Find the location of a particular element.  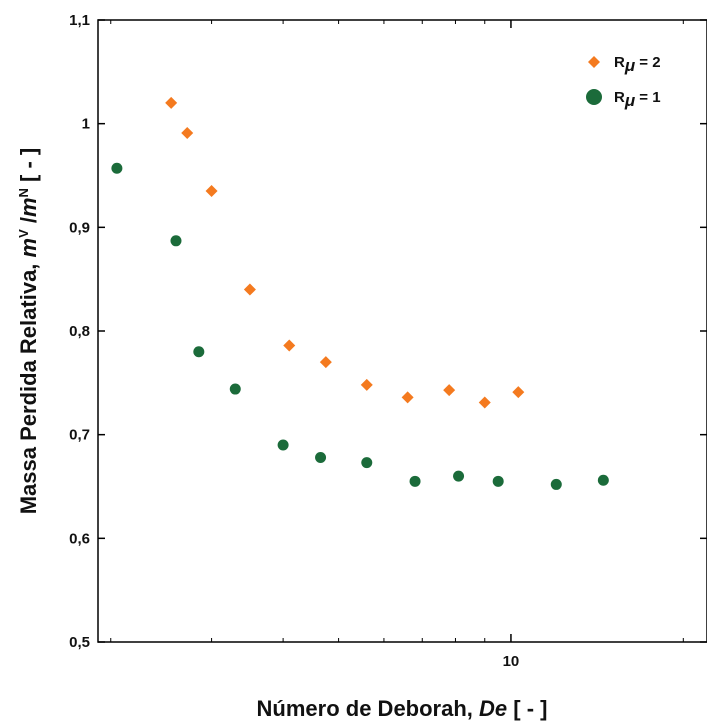

y-tick-label: 0,8 is located at coordinates (79, 331).